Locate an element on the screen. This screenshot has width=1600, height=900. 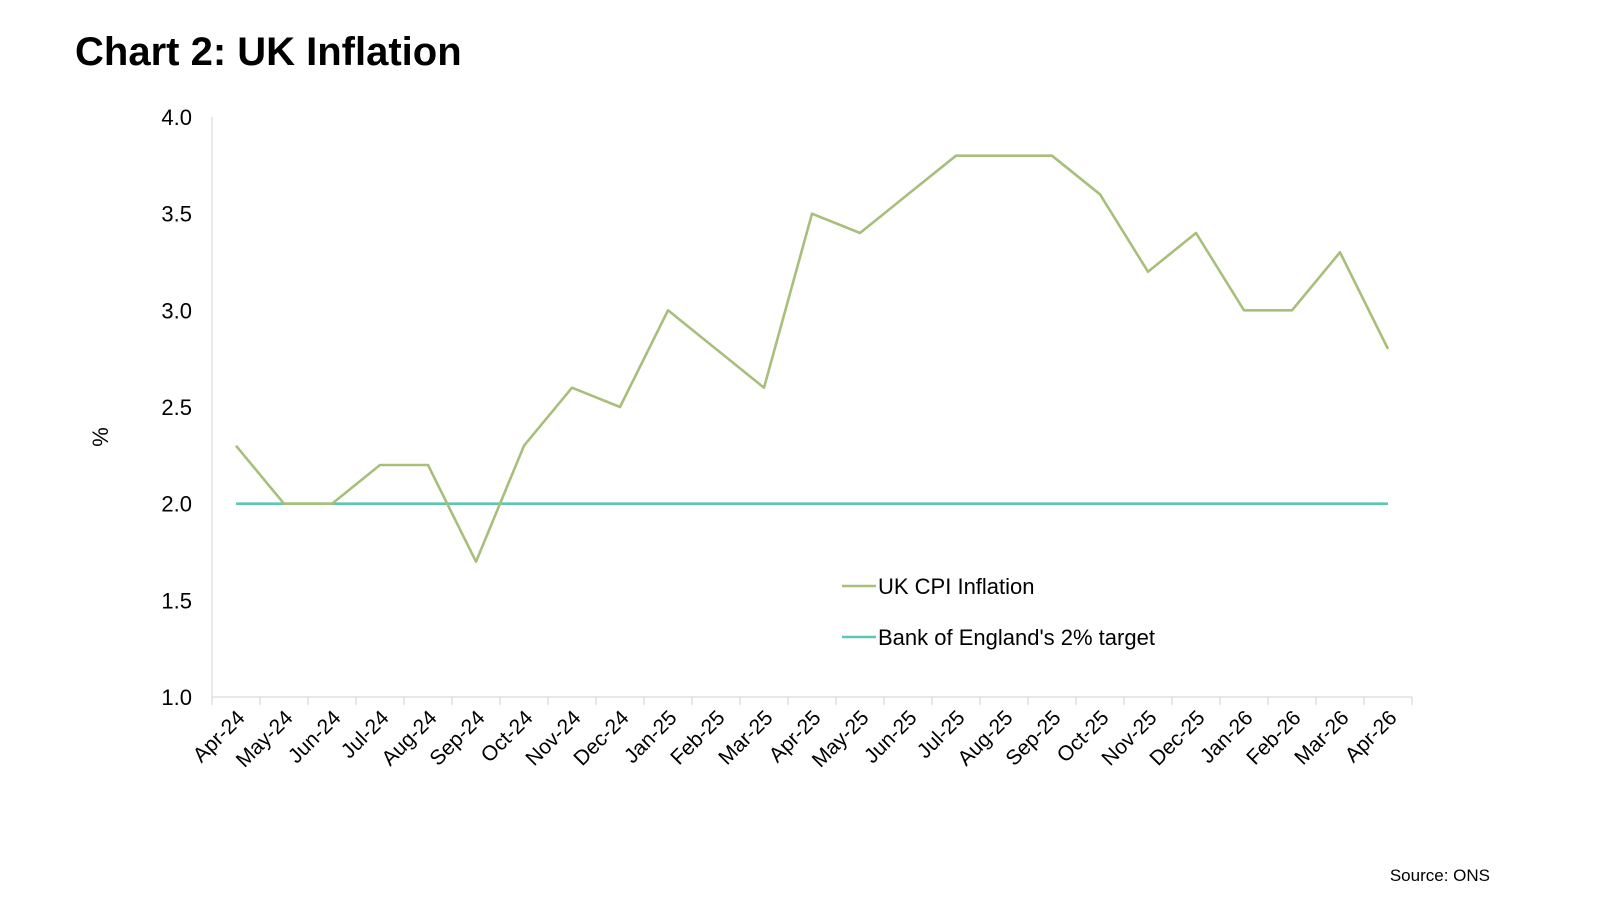
x-tick-label: Mar-25 is located at coordinates (745, 737).